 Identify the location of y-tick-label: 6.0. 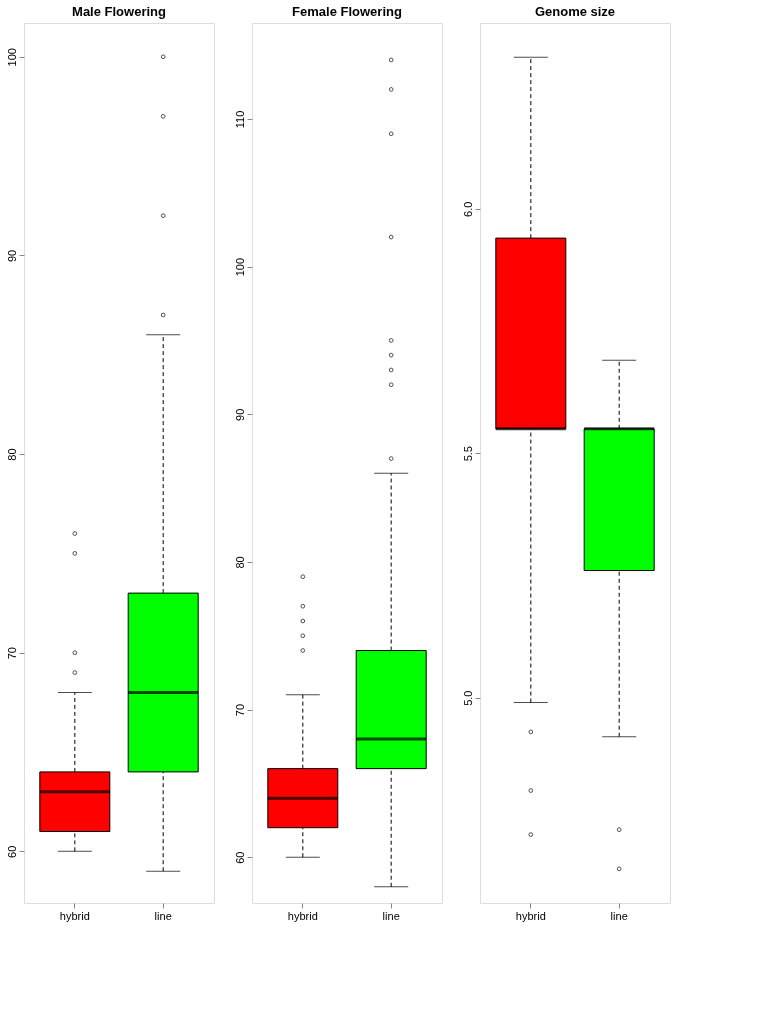
(467, 209).